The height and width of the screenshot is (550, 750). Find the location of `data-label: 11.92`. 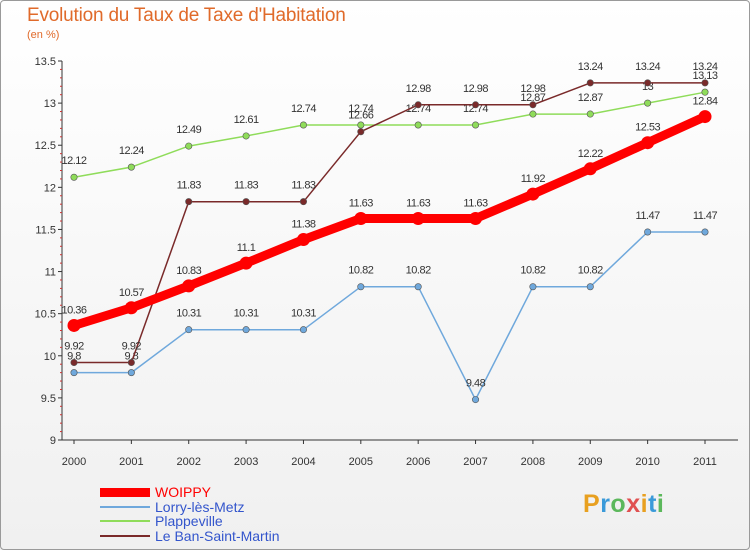

data-label: 11.92 is located at coordinates (533, 179).